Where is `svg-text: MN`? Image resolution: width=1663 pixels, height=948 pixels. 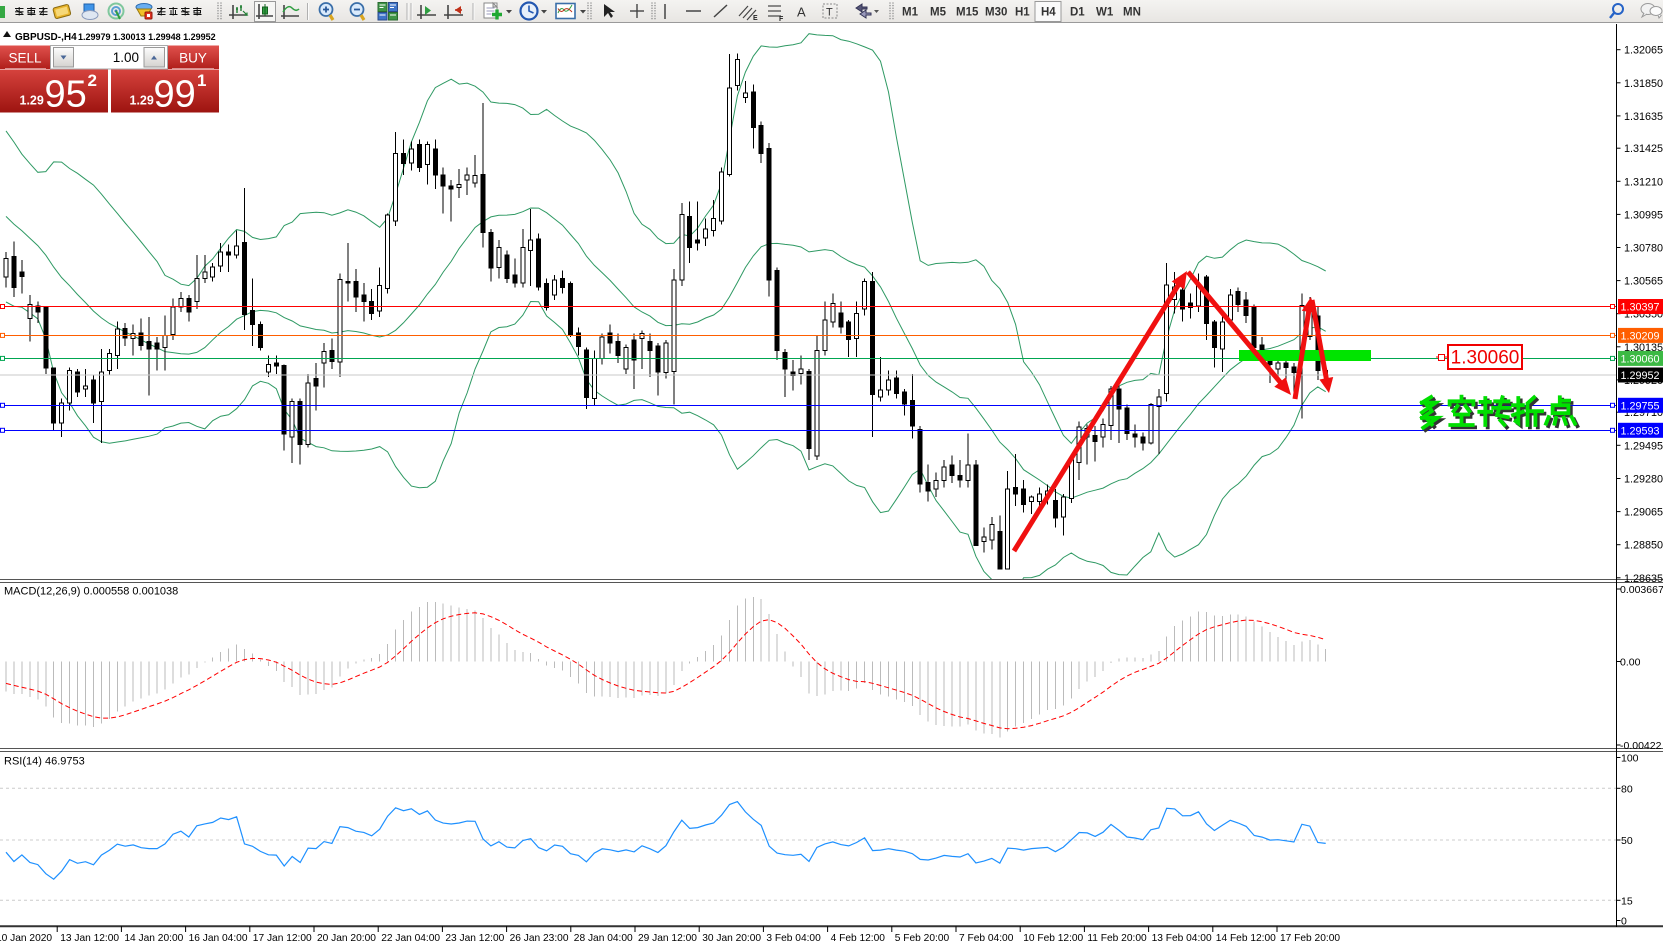
svg-text: MN is located at coordinates (1132, 13).